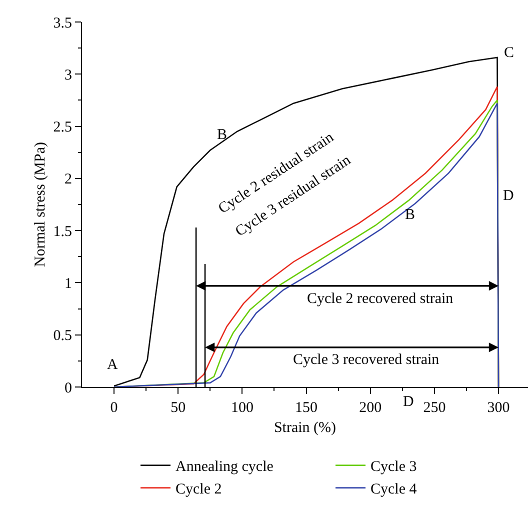 The image size is (530, 515). Describe the element at coordinates (68, 284) in the screenshot. I see `y-tick-label: 1` at that location.